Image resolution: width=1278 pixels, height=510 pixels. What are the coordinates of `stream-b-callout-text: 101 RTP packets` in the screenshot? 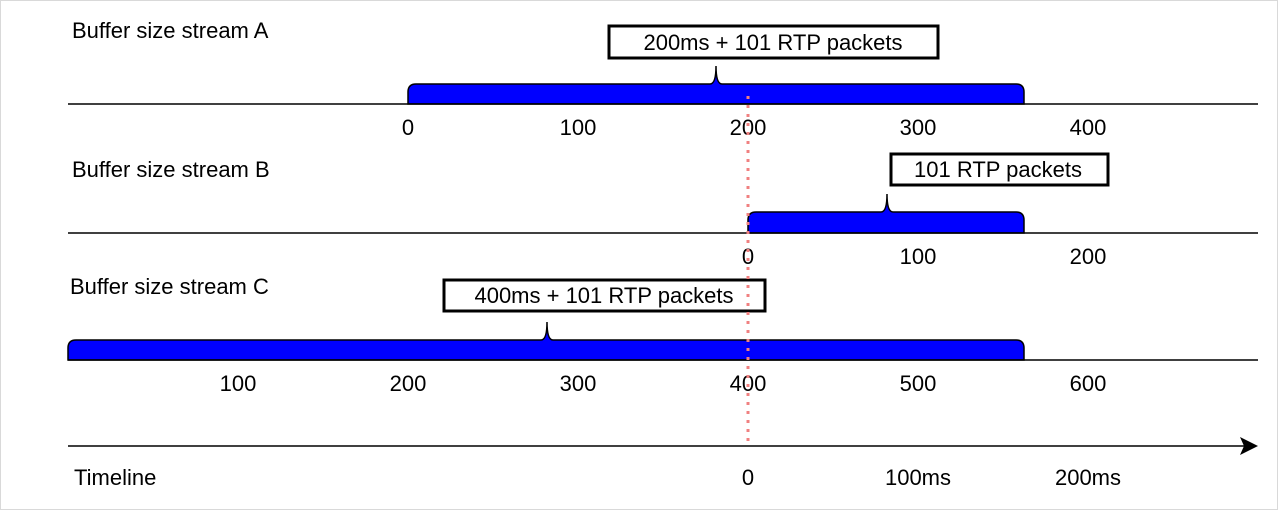 It's located at (998, 169).